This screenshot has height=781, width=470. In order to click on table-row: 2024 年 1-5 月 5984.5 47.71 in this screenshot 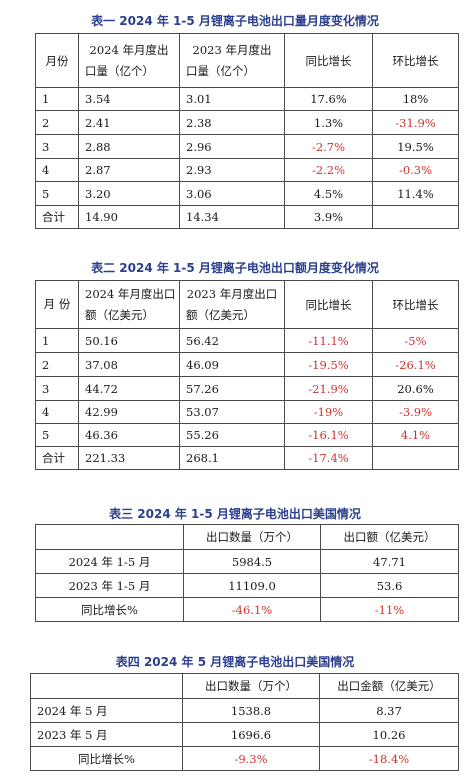, I will do `click(247, 561)`.